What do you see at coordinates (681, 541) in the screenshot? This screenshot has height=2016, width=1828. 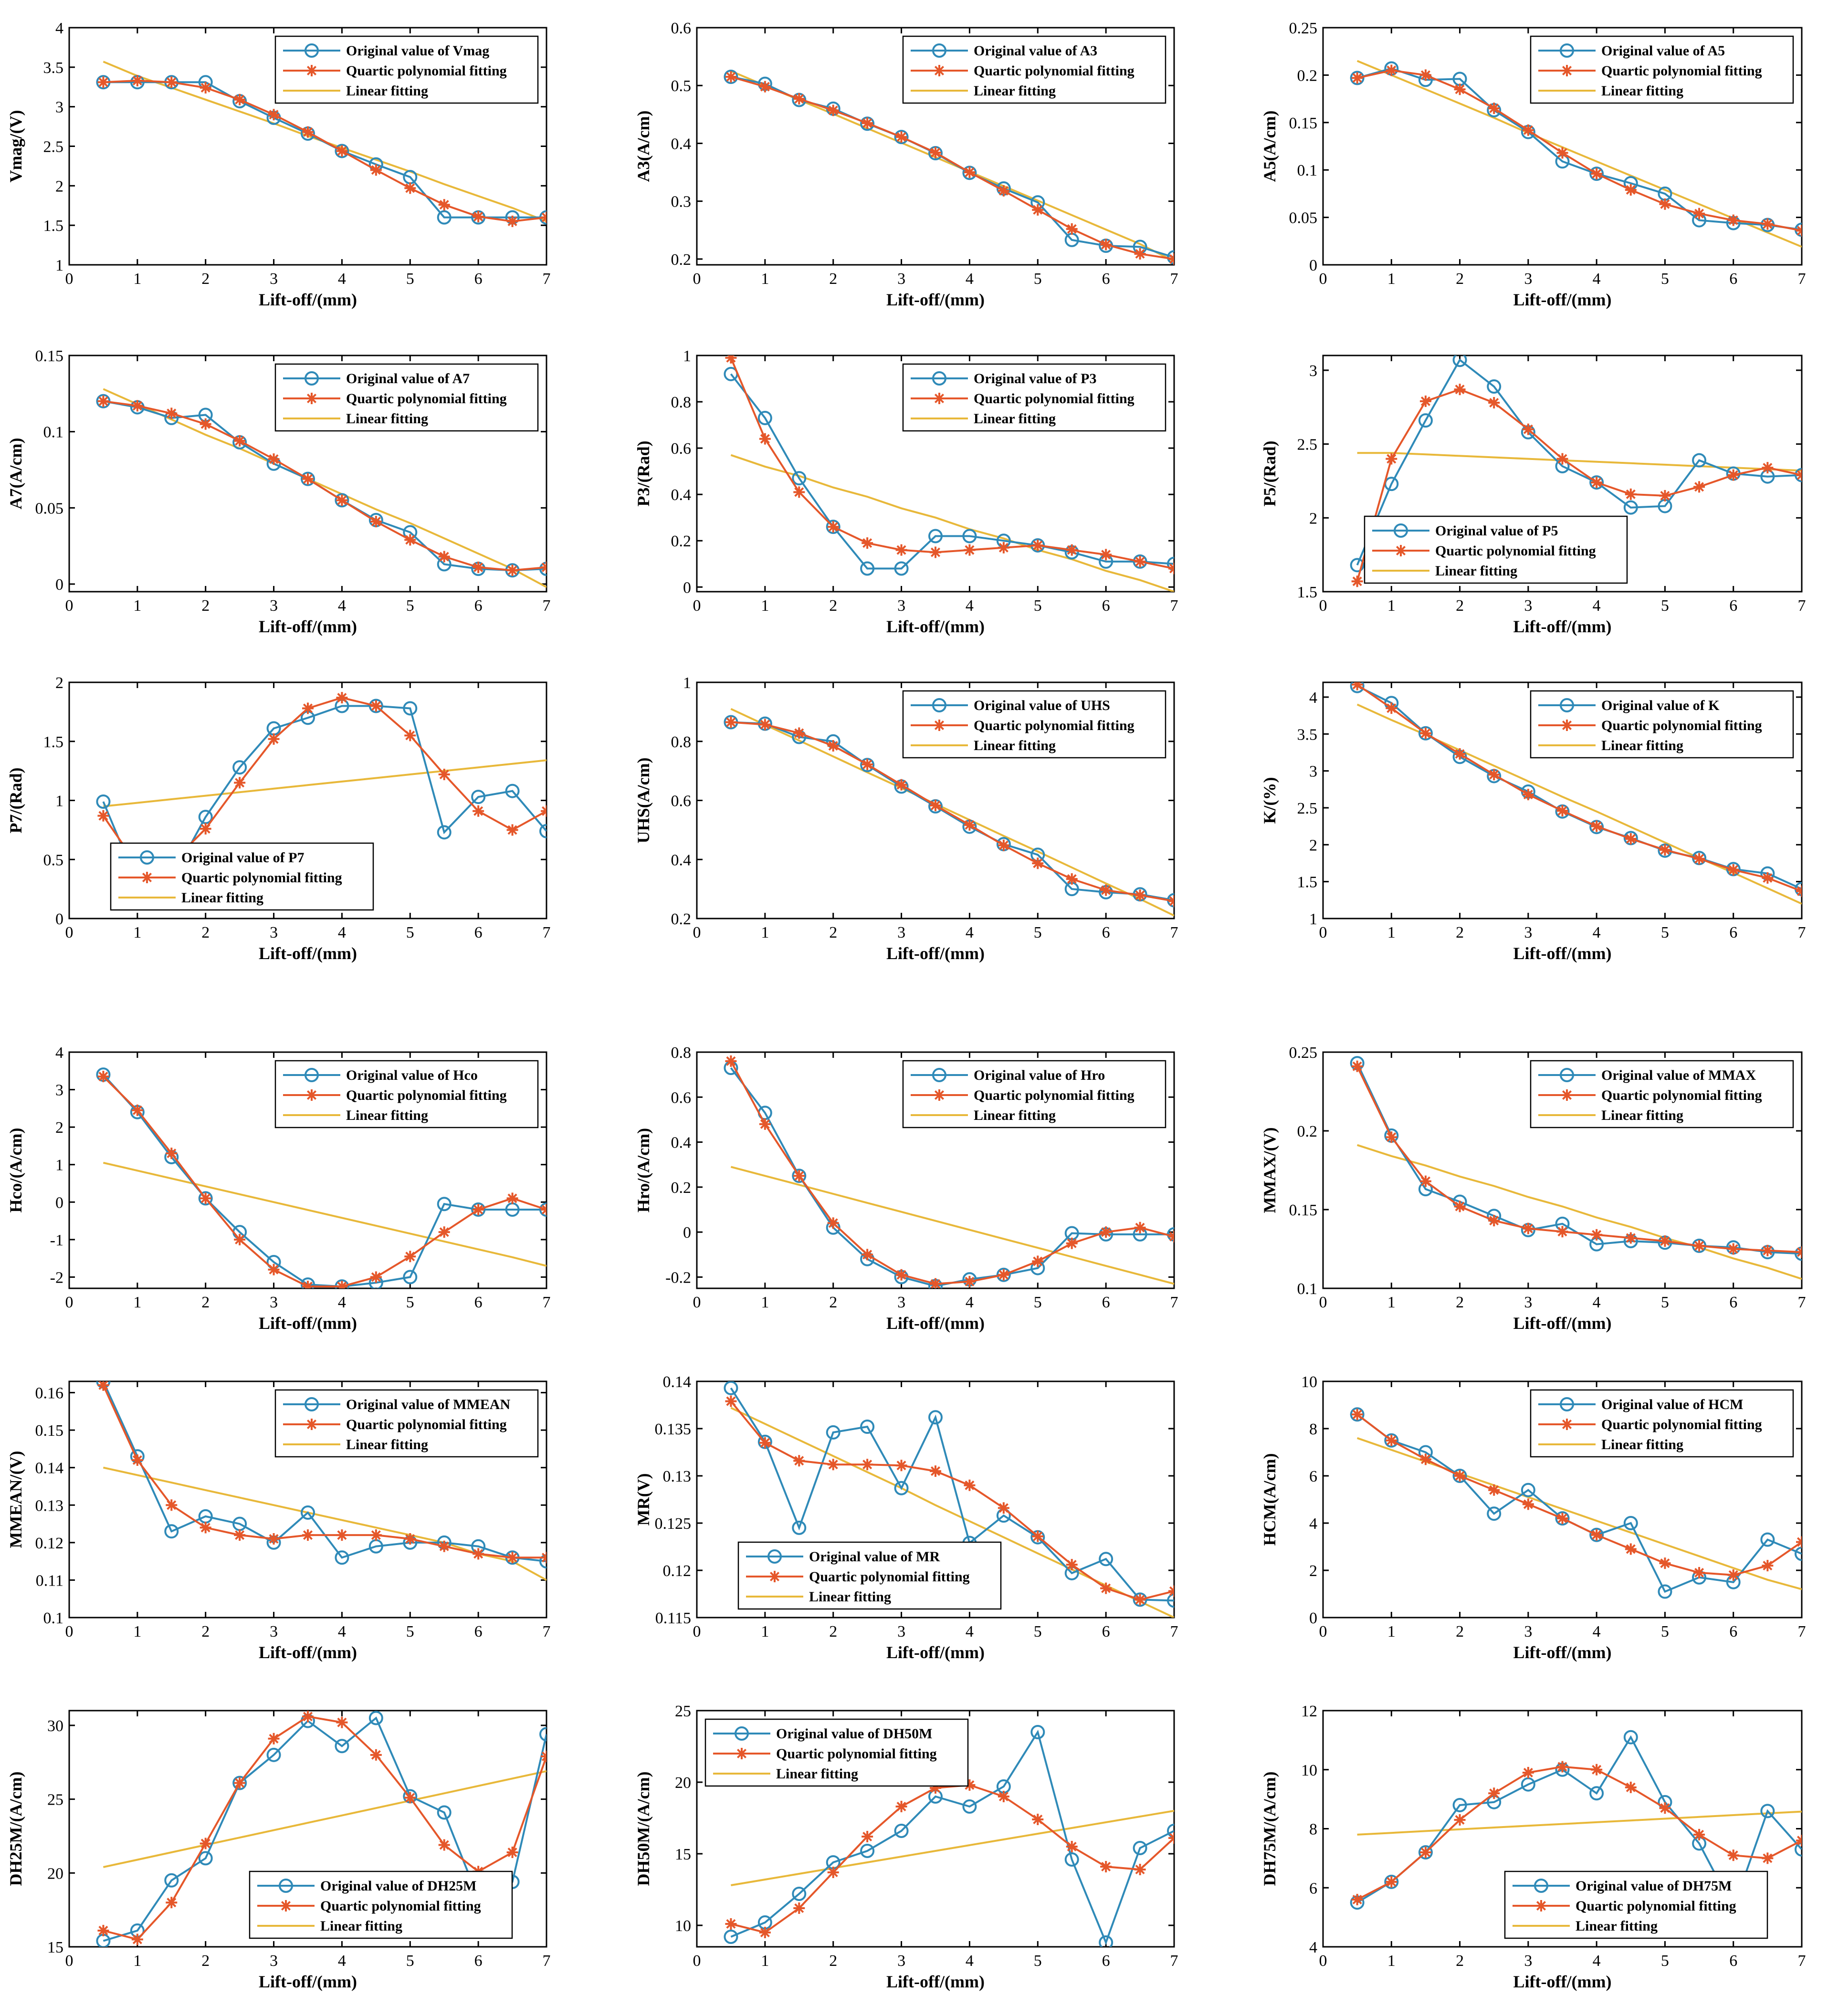 I see `y-tick-label: 0.2` at bounding box center [681, 541].